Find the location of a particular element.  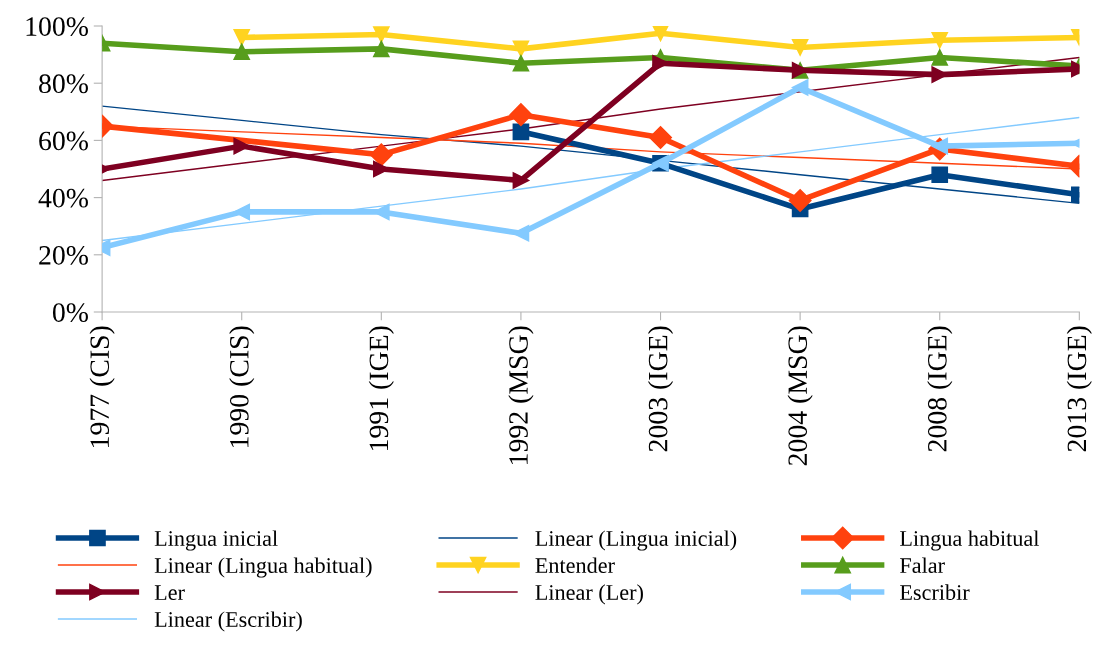

x-tick-label: 1991 (IGE) is located at coordinates (381, 388).